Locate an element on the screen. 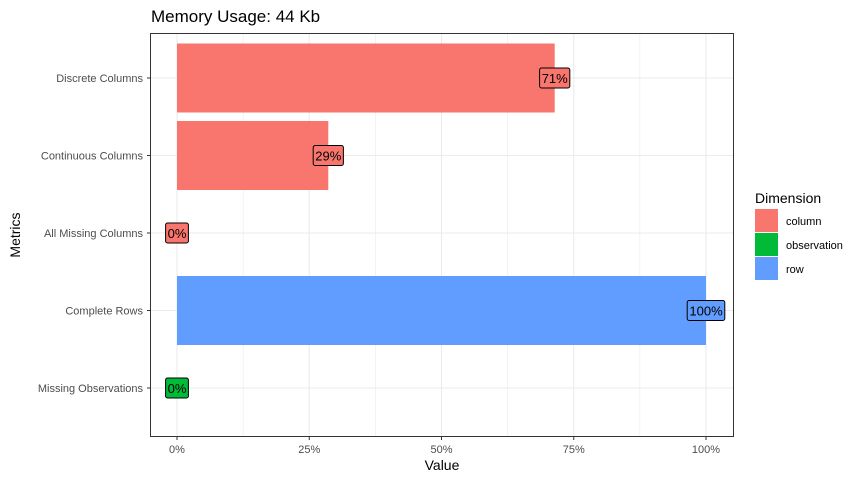 This screenshot has width=864, height=480. legend-title: Dimension is located at coordinates (788, 198).